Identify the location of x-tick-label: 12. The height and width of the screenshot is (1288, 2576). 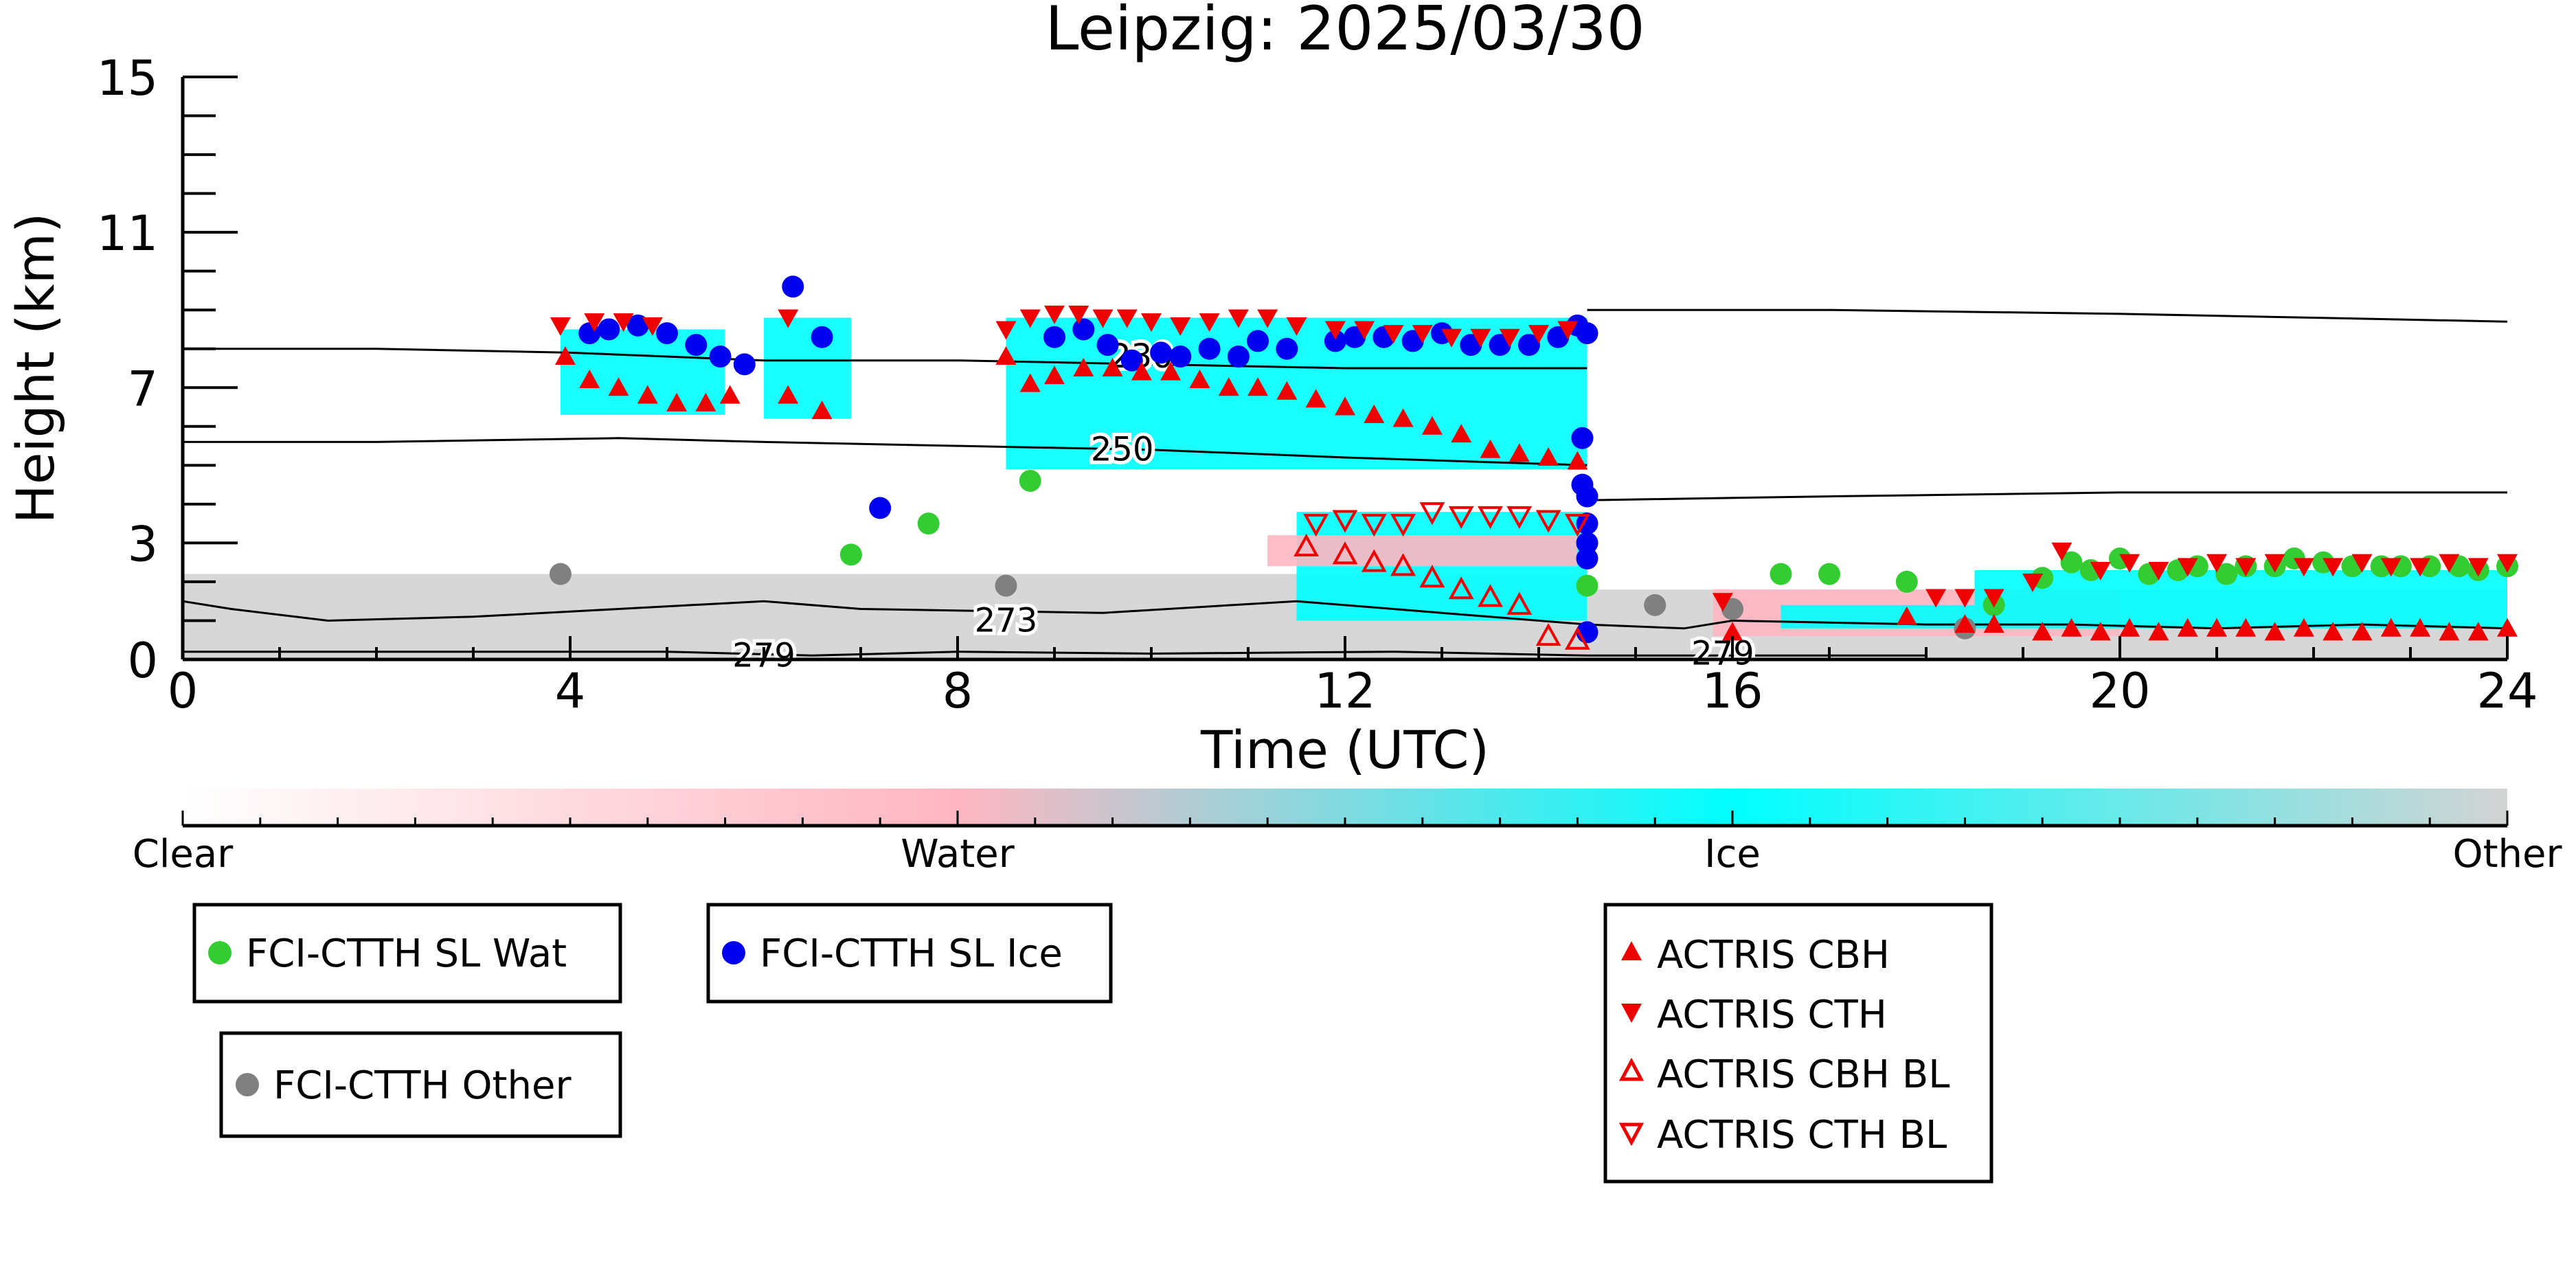
(1344, 691).